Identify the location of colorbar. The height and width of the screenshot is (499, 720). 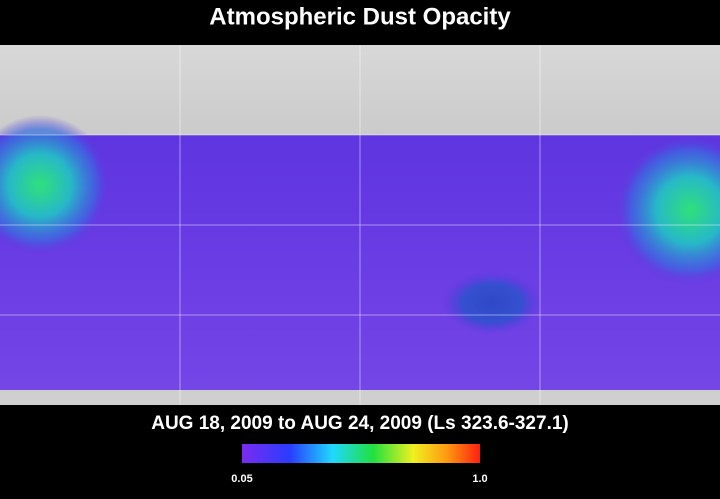
(361, 453).